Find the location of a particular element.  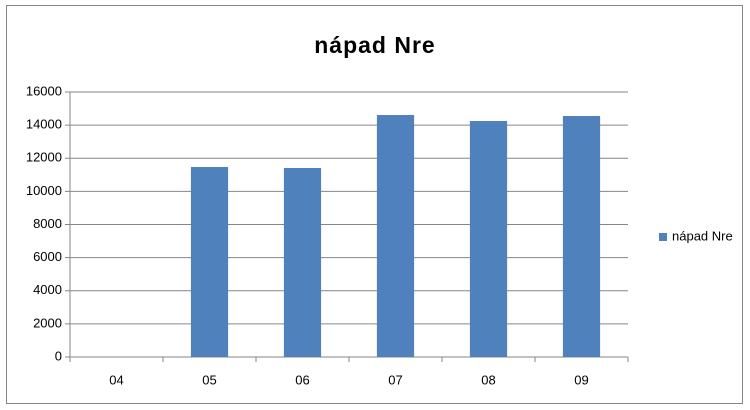

y-tick-label: 14000 is located at coordinates (44, 124).